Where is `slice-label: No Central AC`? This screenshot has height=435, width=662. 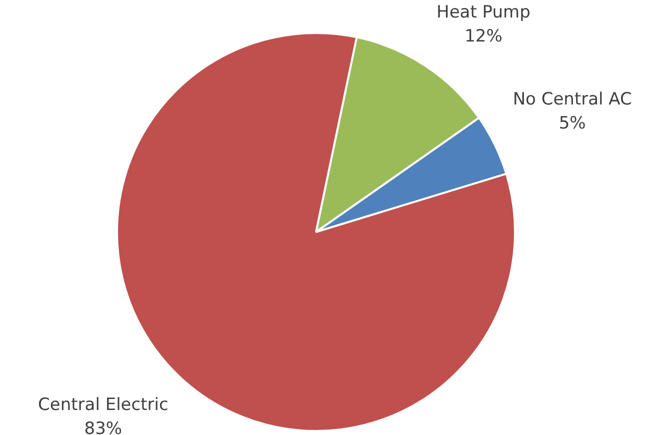
slice-label: No Central AC is located at coordinates (572, 99).